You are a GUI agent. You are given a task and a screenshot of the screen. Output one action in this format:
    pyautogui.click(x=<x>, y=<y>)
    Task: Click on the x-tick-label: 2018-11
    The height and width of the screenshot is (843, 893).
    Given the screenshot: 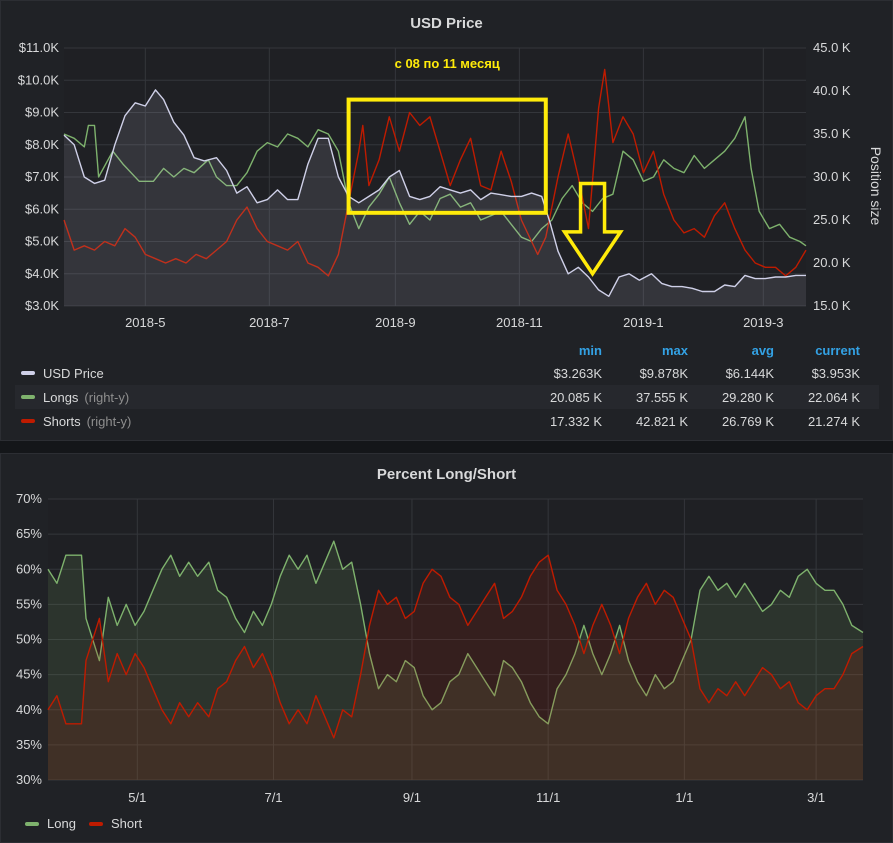 What is the action you would take?
    pyautogui.click(x=519, y=322)
    